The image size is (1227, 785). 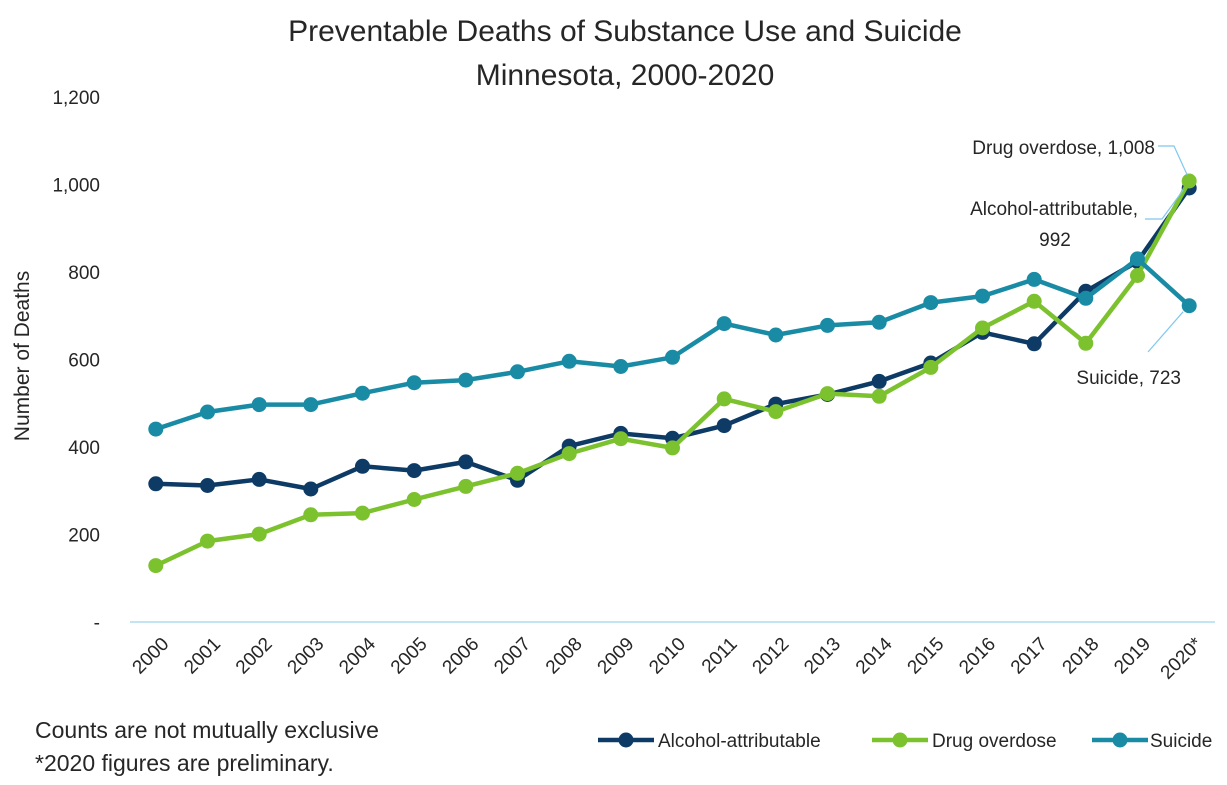 What do you see at coordinates (409, 656) in the screenshot?
I see `x-tick-label: 2005` at bounding box center [409, 656].